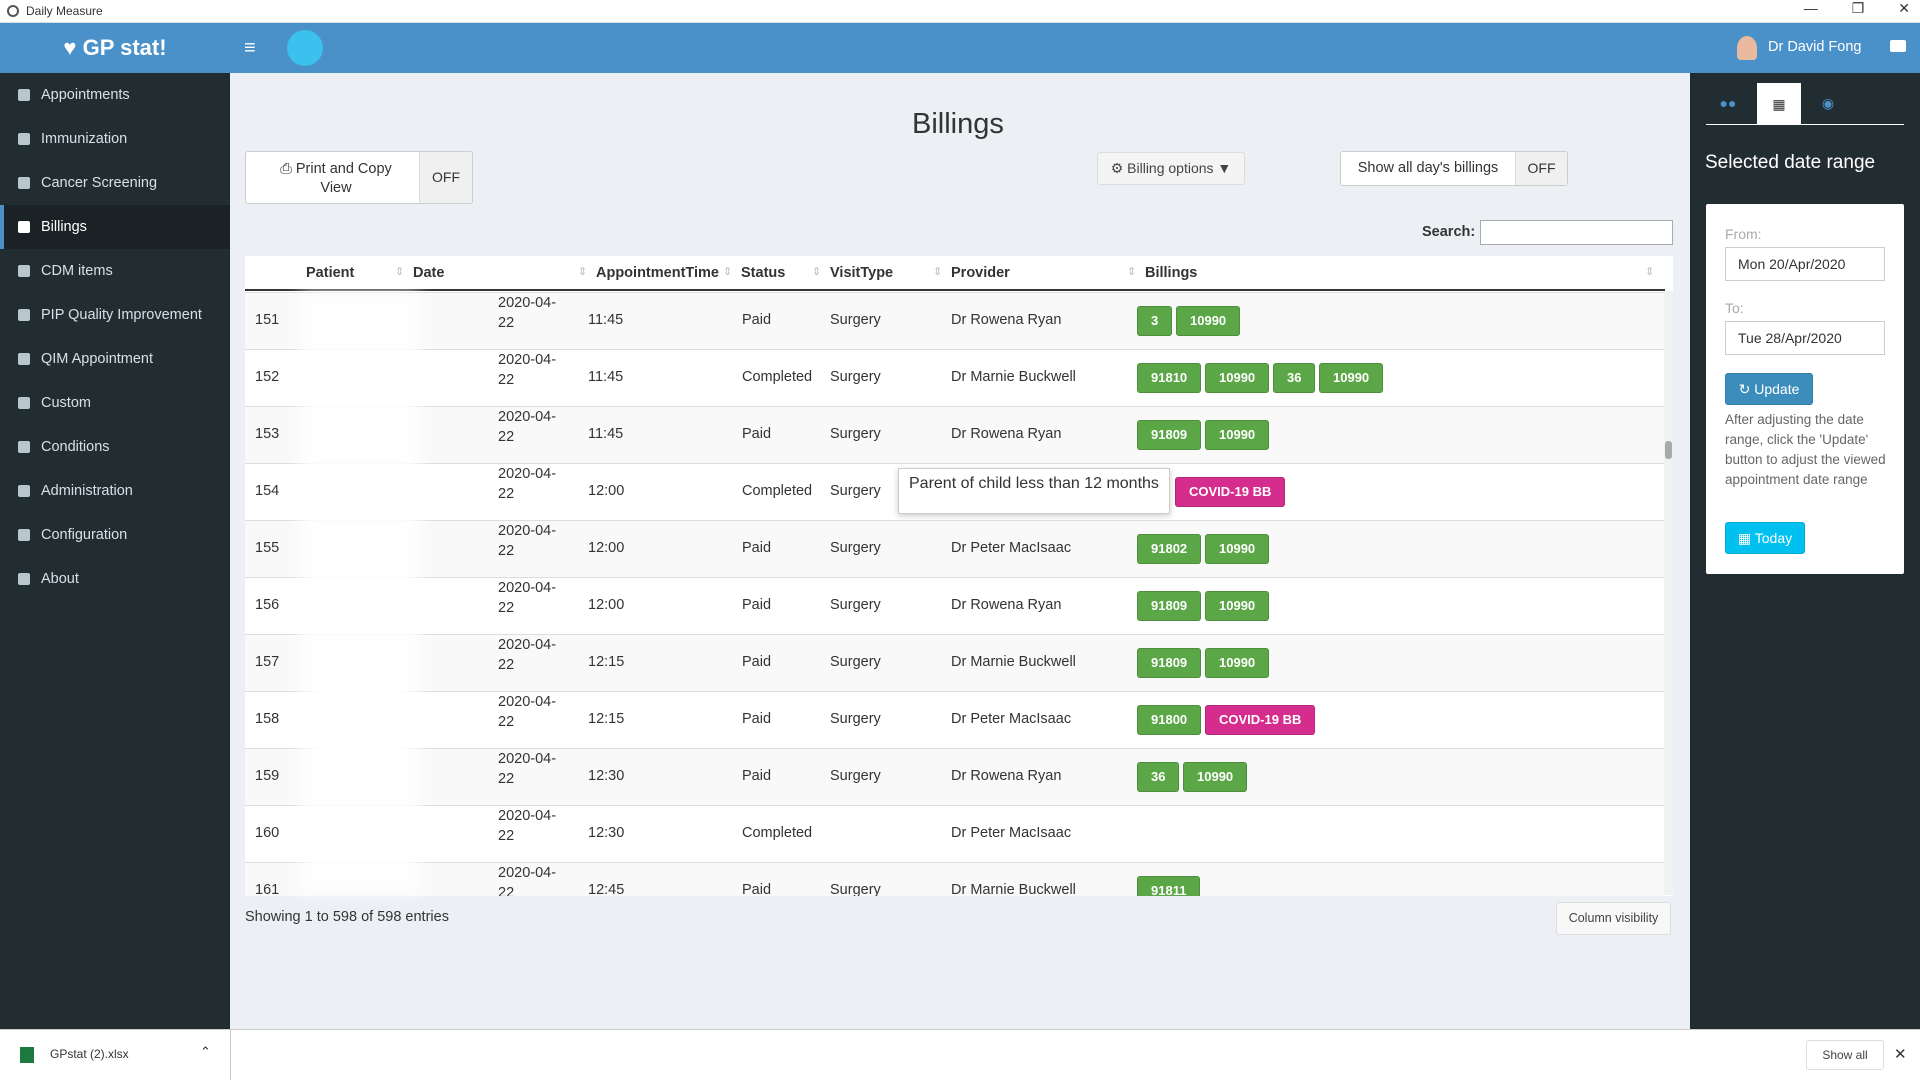 This screenshot has height=1080, width=1920. I want to click on show-all-downloads: Show all, so click(1845, 1055).